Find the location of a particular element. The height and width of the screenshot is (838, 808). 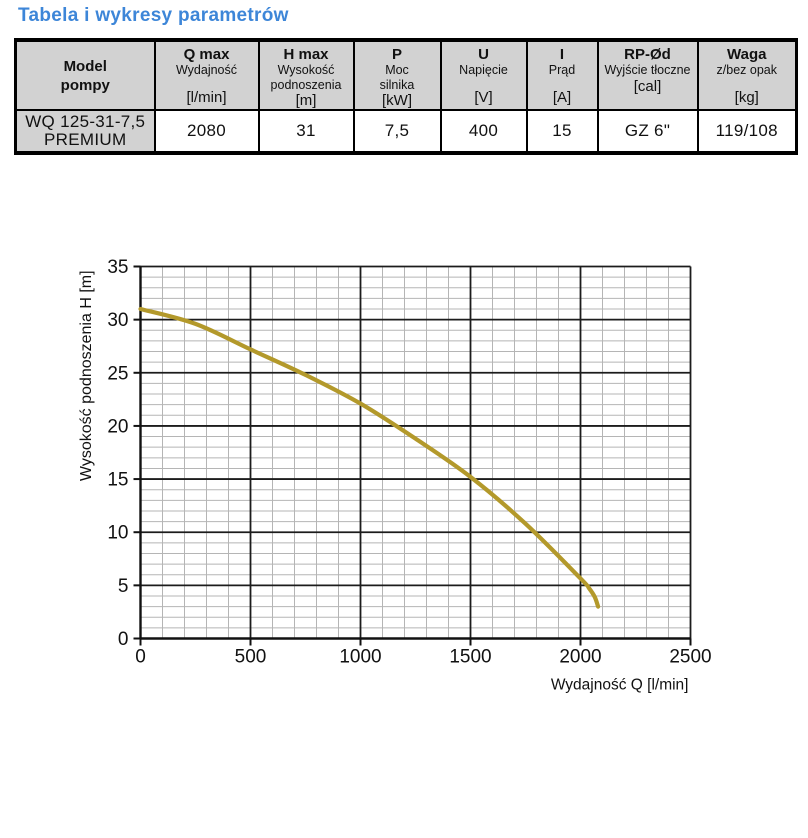

cell-current: 15 is located at coordinates (562, 131).